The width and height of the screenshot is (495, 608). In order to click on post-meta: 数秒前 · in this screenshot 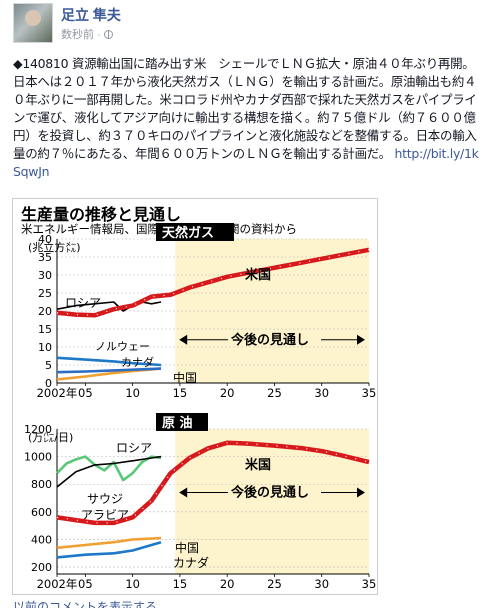, I will do `click(87, 34)`.